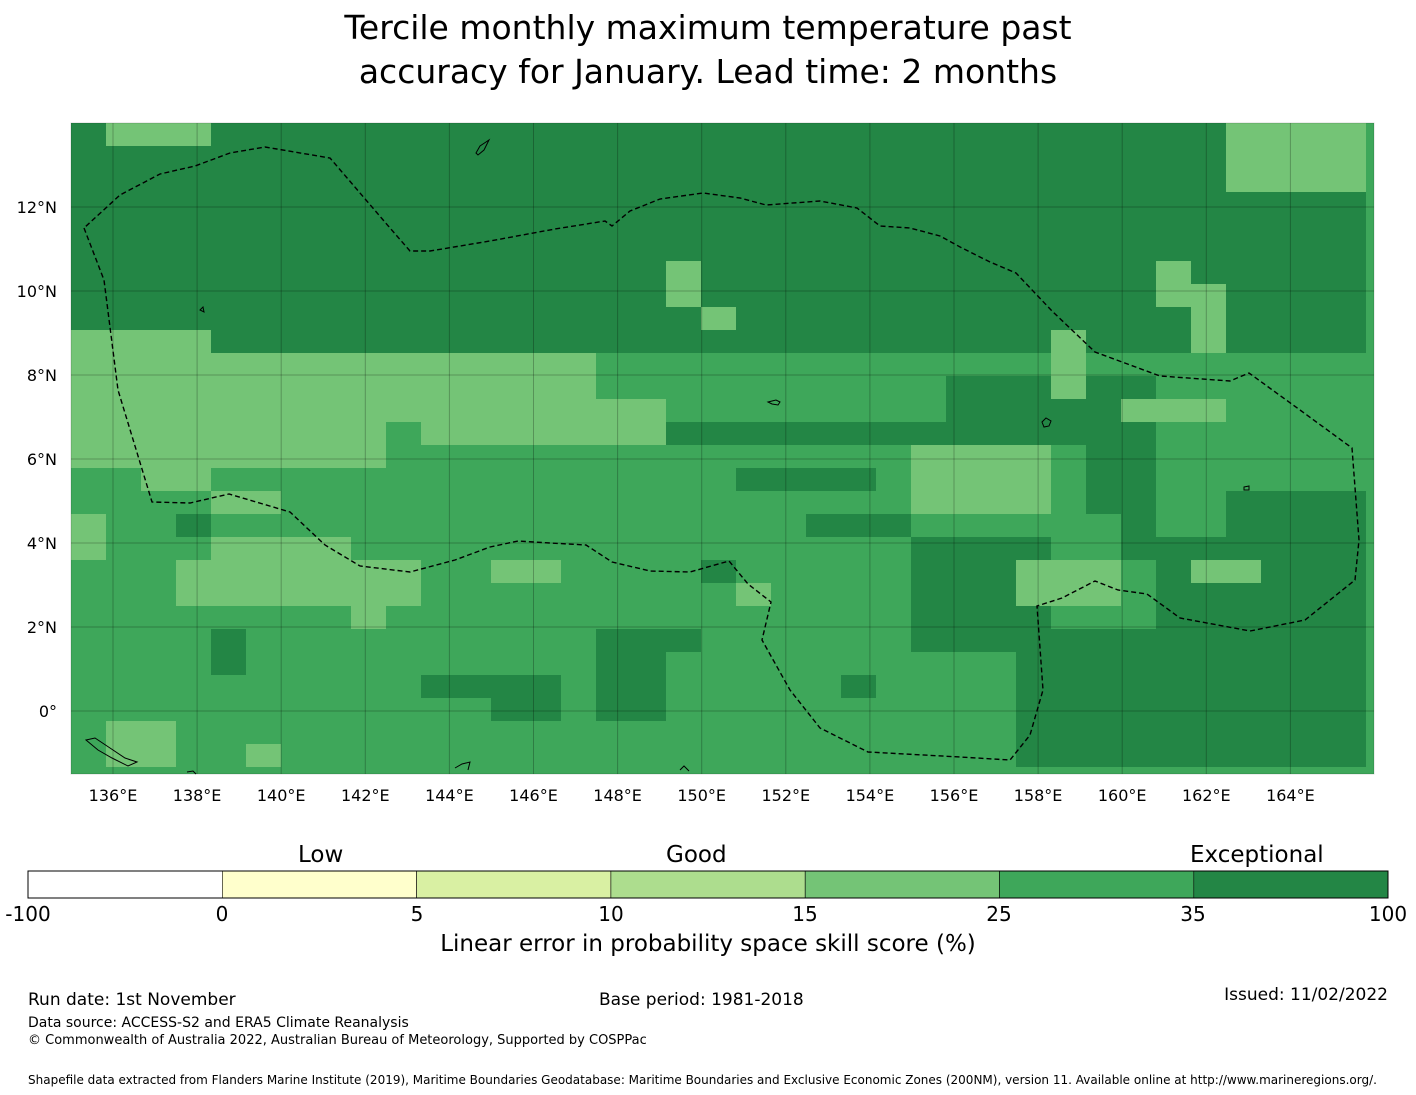 Image resolution: width=1416 pixels, height=1095 pixels. Describe the element at coordinates (191, 772) in the screenshot. I see `island-new-ireland` at that location.